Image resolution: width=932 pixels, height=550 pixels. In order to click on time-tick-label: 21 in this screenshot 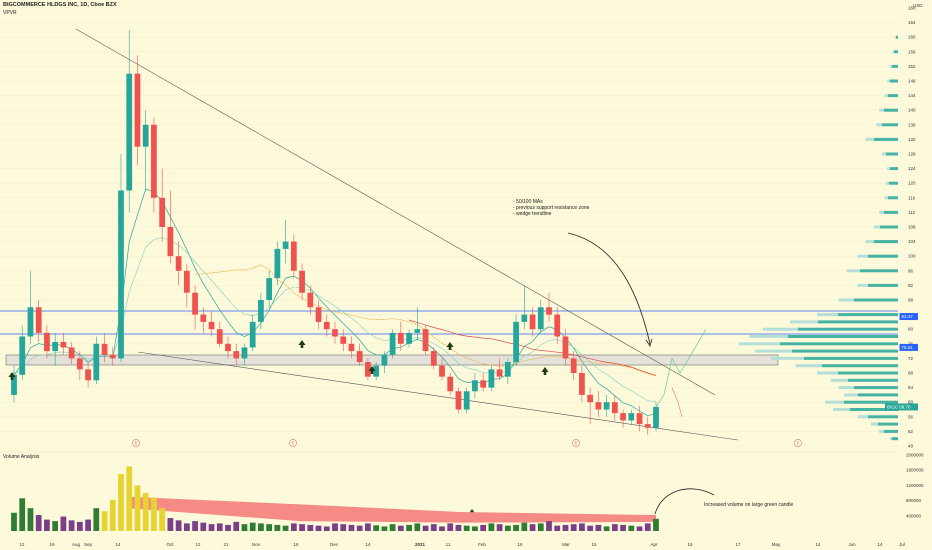, I will do `click(226, 544)`.